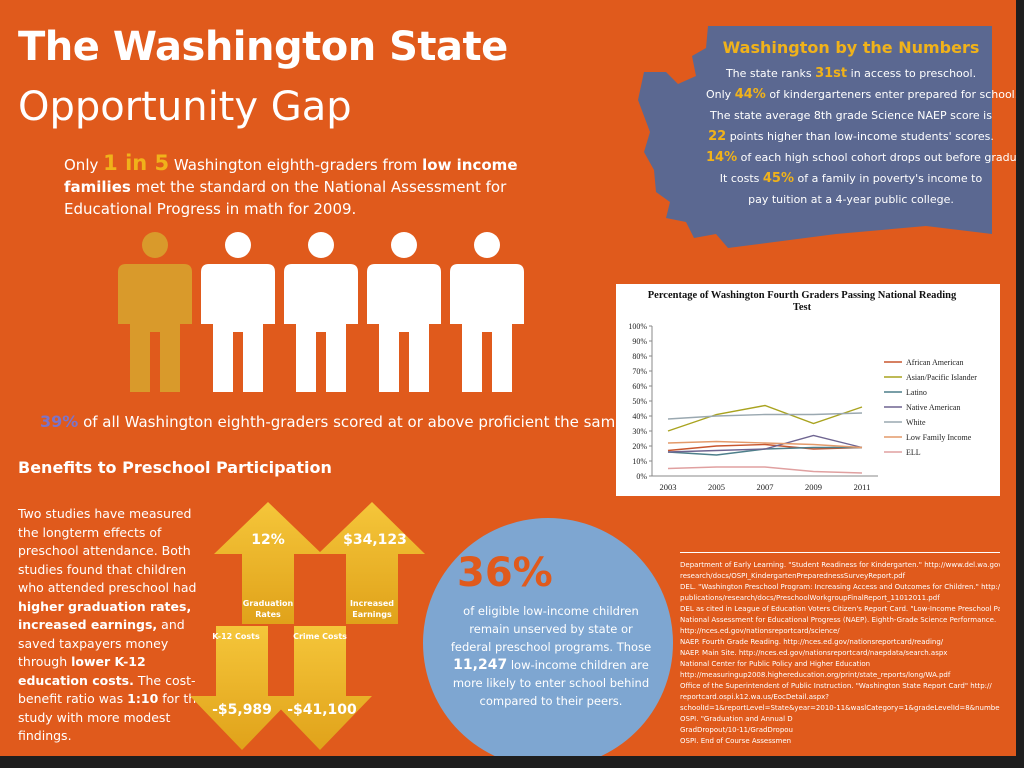  What do you see at coordinates (242, 710) in the screenshot?
I see `k12-value: -$5,989` at bounding box center [242, 710].